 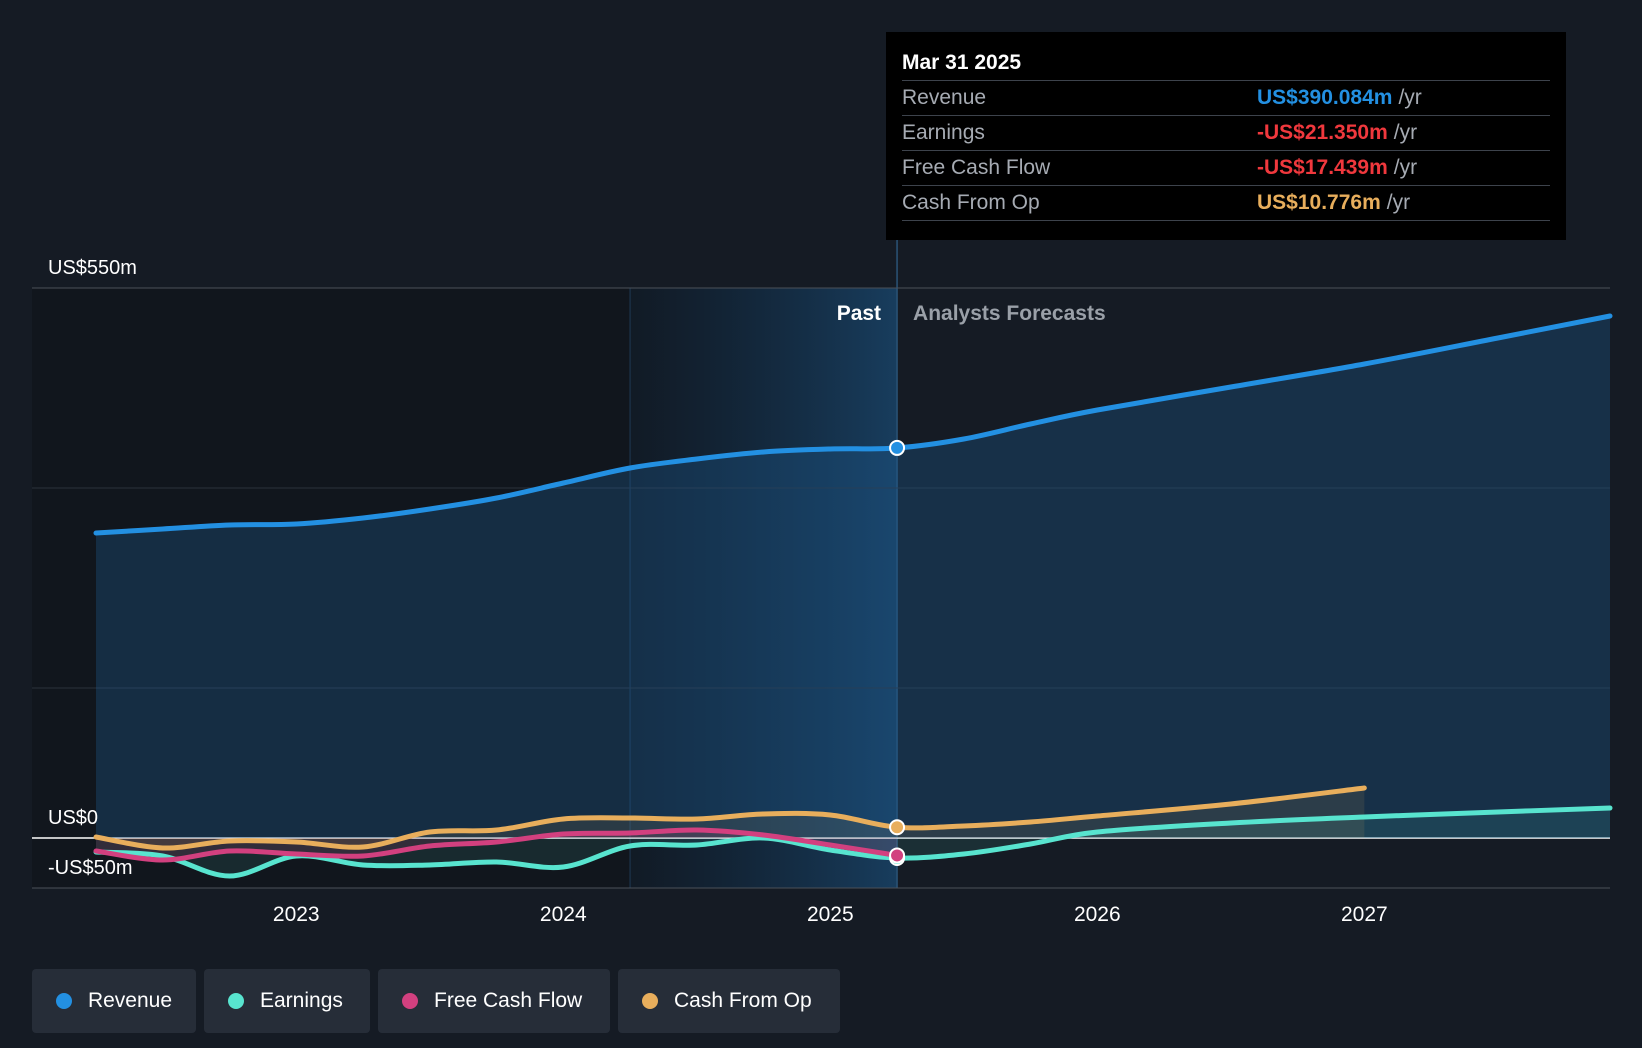 What do you see at coordinates (830, 914) in the screenshot?
I see `x-tick-label: 2025` at bounding box center [830, 914].